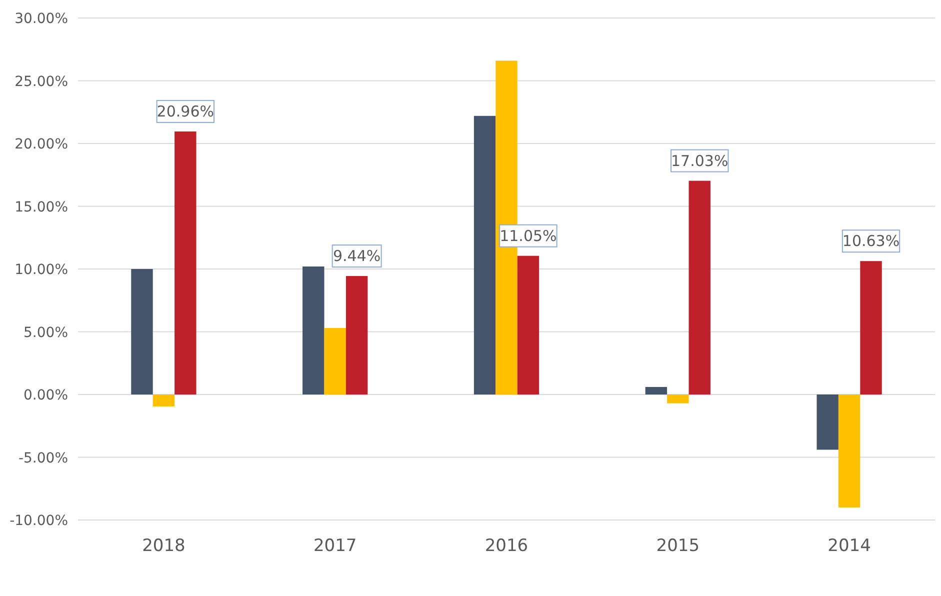 Image resolution: width=941 pixels, height=596 pixels. What do you see at coordinates (41, 19) in the screenshot?
I see `y-tick-label: 30.00%` at bounding box center [41, 19].